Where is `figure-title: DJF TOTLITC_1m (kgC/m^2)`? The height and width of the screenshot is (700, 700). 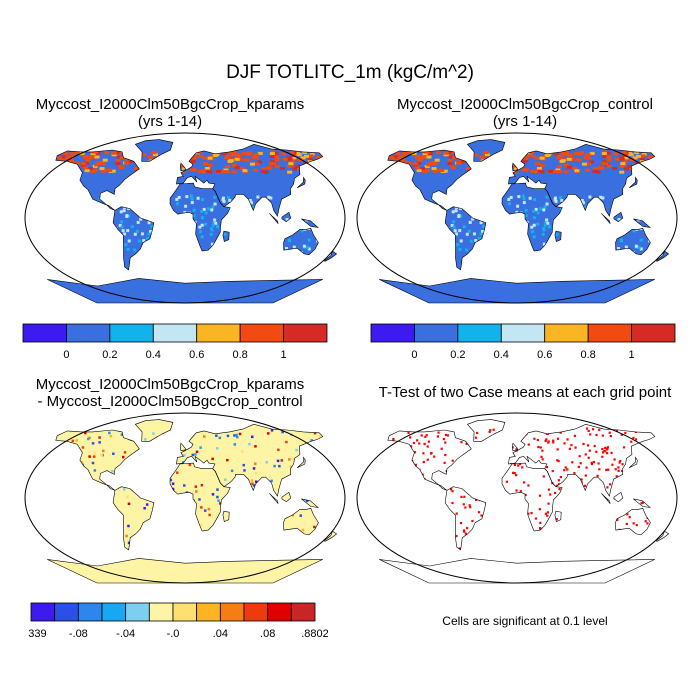
figure-title: DJF TOTLITC_1m (kgC/m^2) is located at coordinates (350, 72).